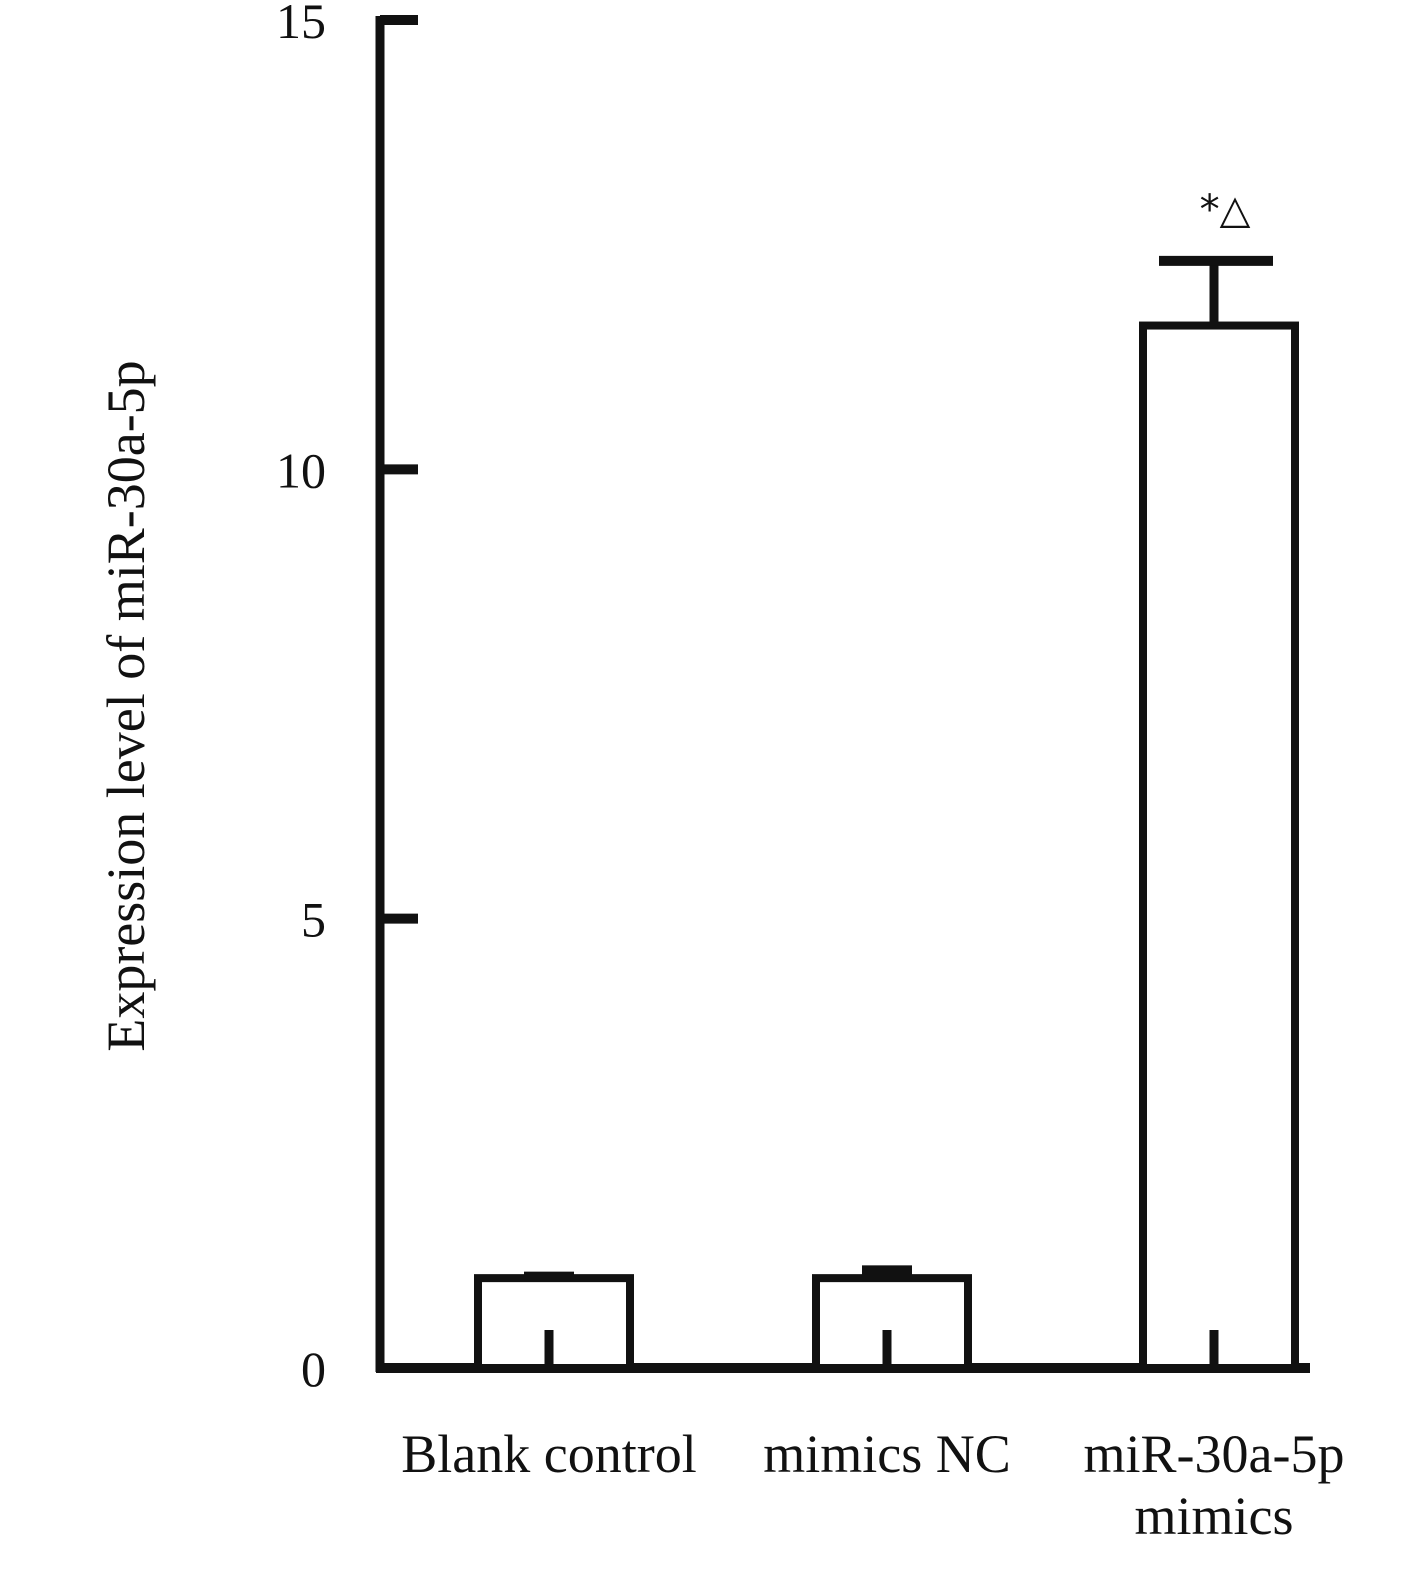 The image size is (1417, 1577). What do you see at coordinates (548, 1454) in the screenshot?
I see `x-category-label: Blank control` at bounding box center [548, 1454].